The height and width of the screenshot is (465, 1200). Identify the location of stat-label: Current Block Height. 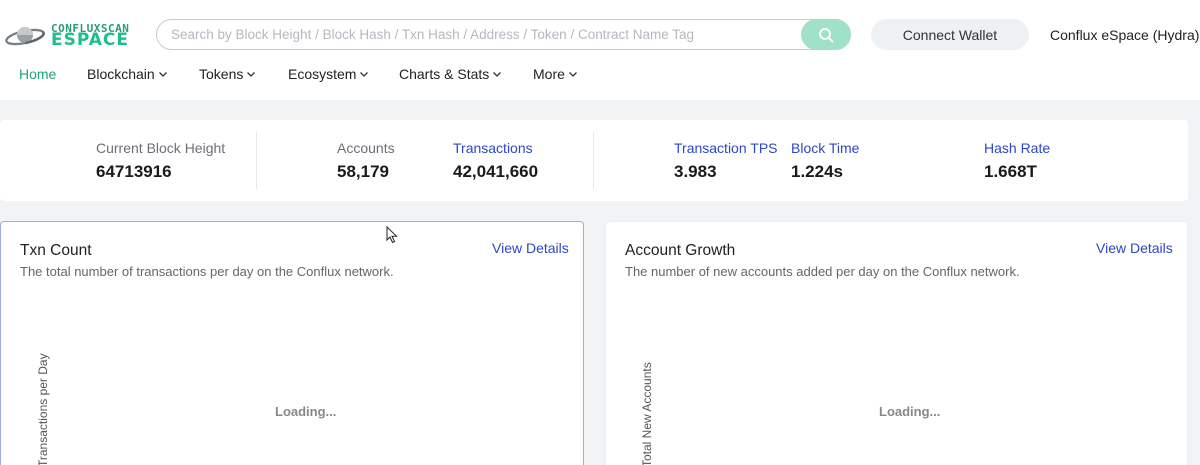
(161, 148).